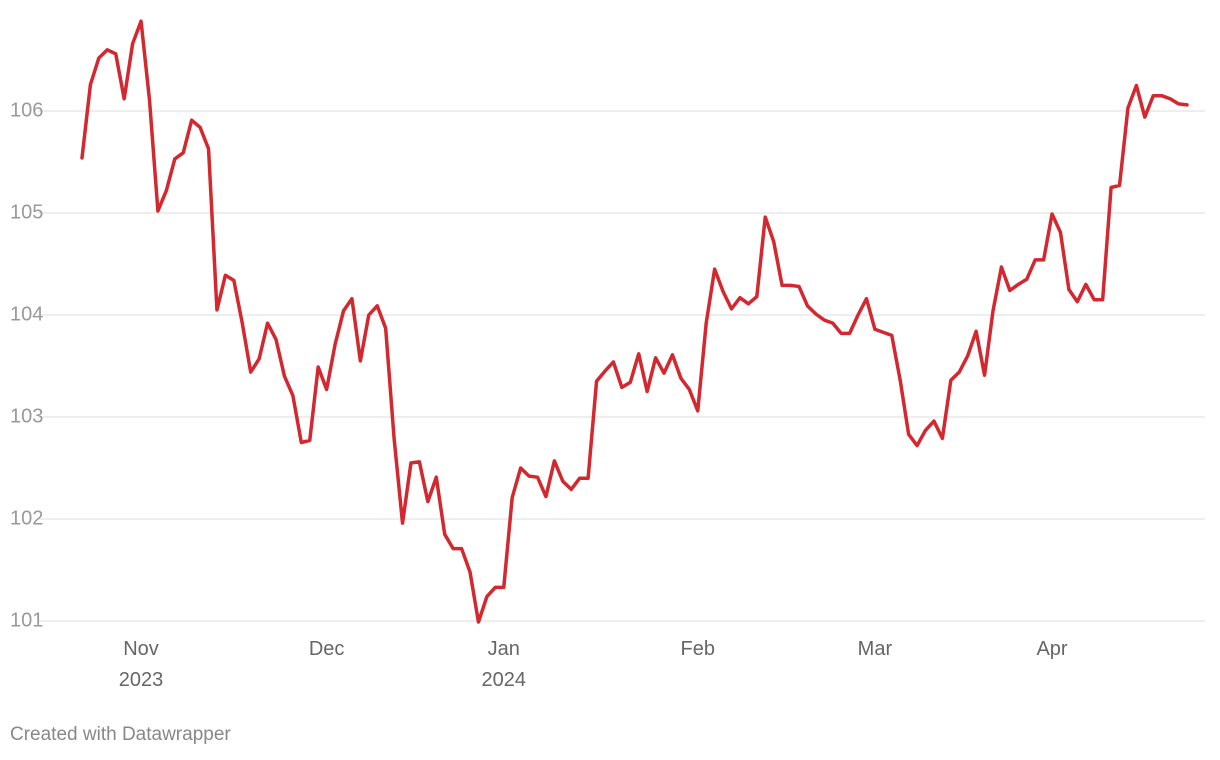 Image resolution: width=1220 pixels, height=760 pixels. What do you see at coordinates (141, 664) in the screenshot?
I see `x-tick-label: Nov 2023` at bounding box center [141, 664].